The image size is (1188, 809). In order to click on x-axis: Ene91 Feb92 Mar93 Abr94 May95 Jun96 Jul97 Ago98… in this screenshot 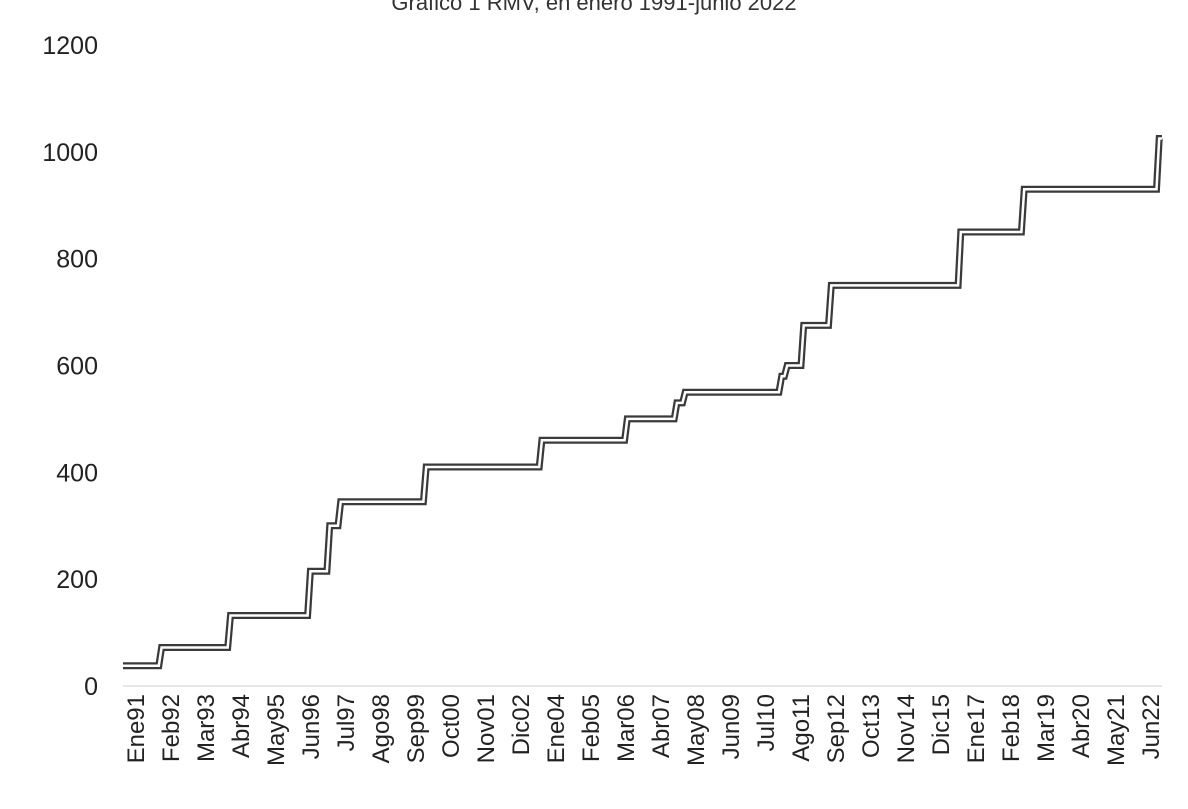, I will do `click(644, 725)`.